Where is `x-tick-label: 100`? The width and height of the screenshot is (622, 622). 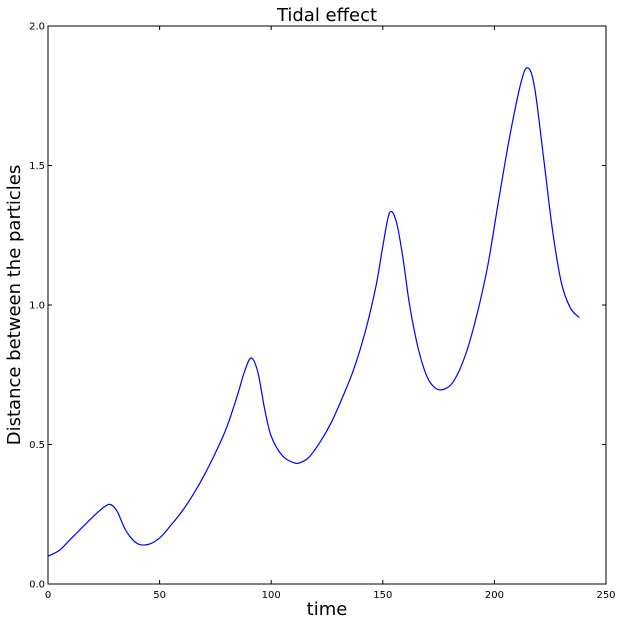
x-tick-label: 100 is located at coordinates (271, 595).